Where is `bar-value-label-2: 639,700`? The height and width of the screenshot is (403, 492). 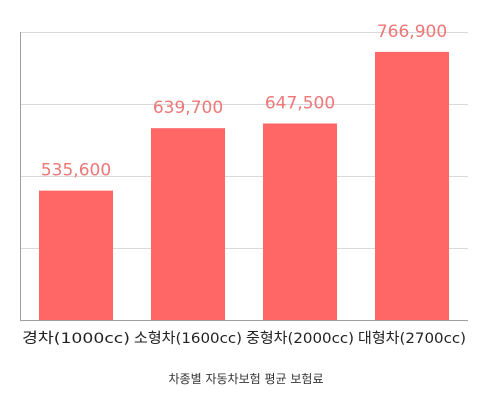 bar-value-label-2: 639,700 is located at coordinates (188, 108).